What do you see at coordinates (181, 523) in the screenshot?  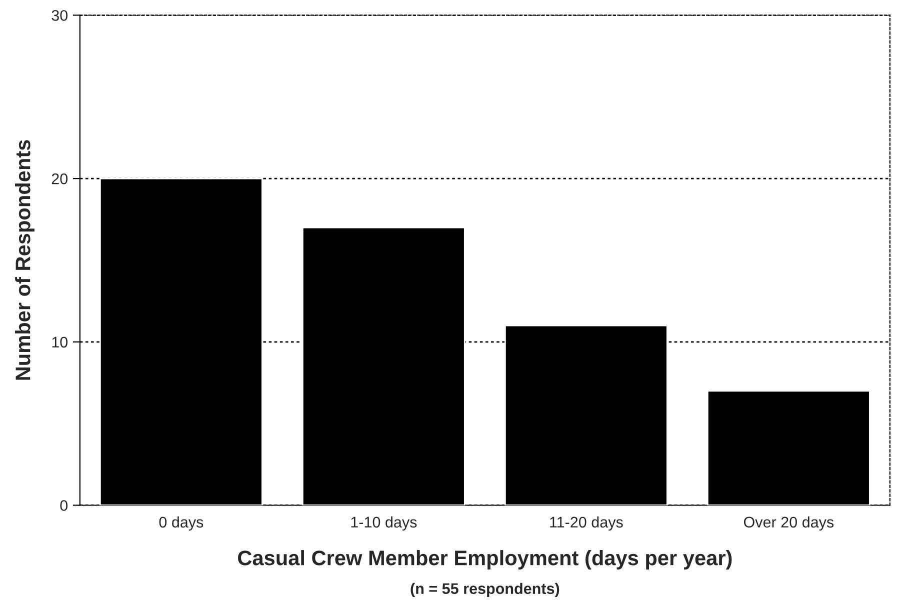 I see `x-tick-label: 0 days` at bounding box center [181, 523].